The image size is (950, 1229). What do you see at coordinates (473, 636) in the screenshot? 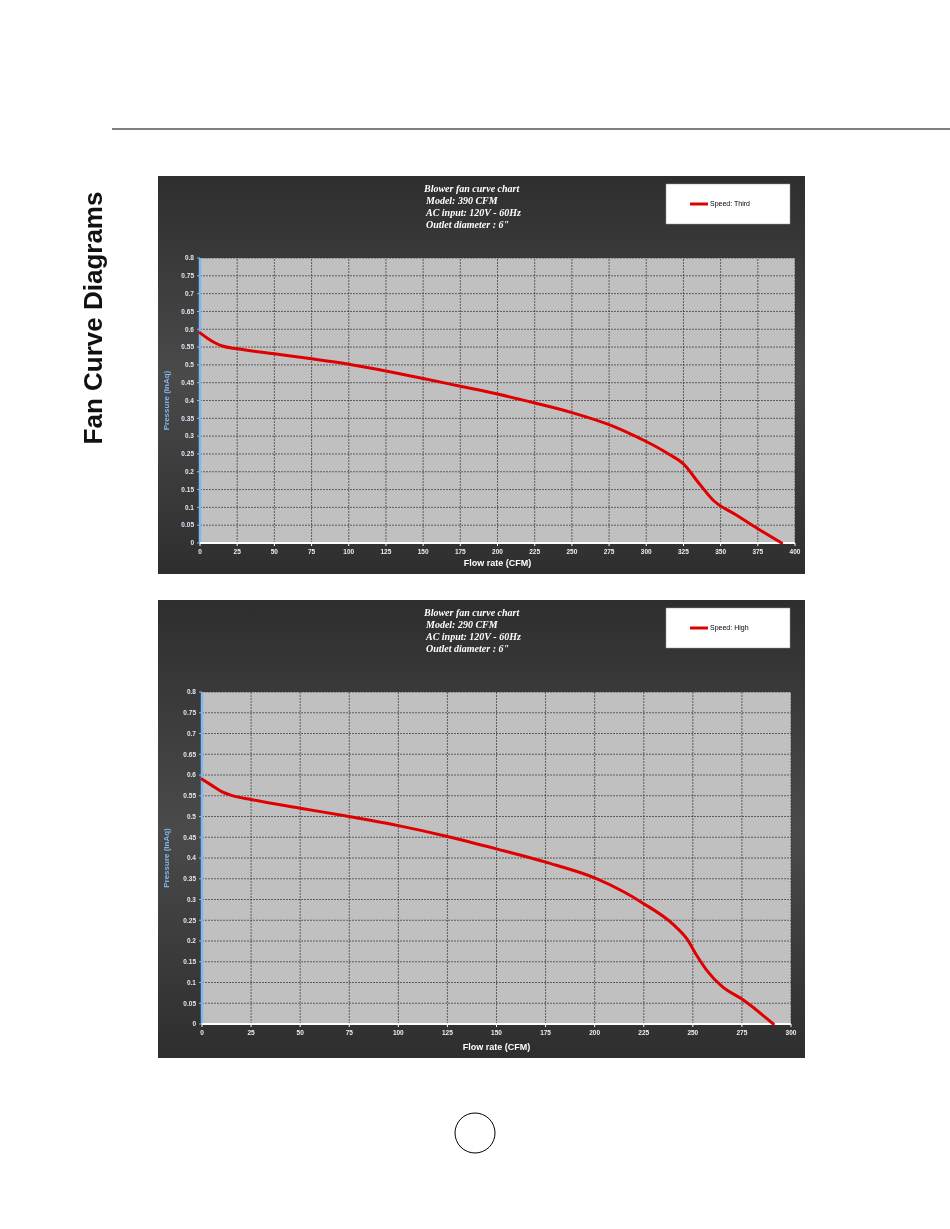
I see `chart-subtitle: Model: 290 CFM AC input: 120V - 60Hz Outlet diameter : 6"` at bounding box center [473, 636].